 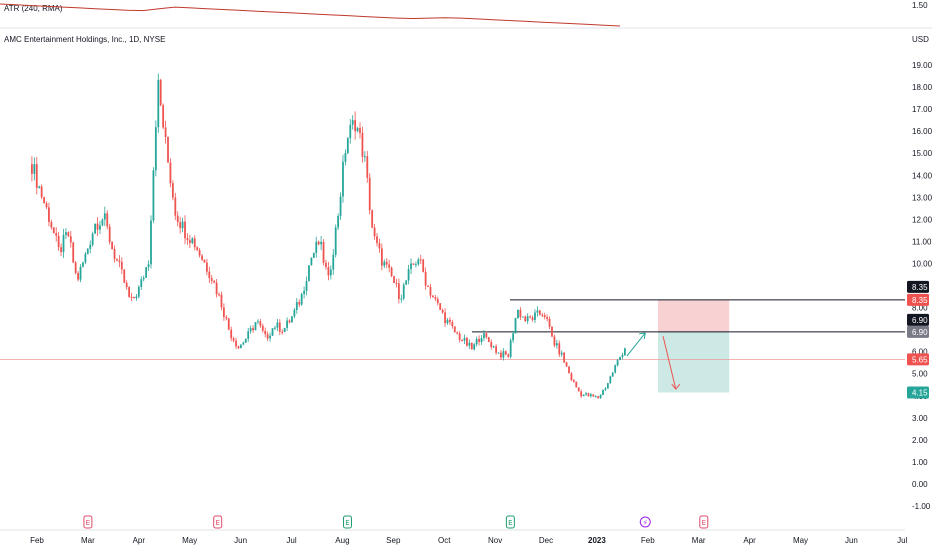 I want to click on stop-loss-zone, so click(x=693, y=315).